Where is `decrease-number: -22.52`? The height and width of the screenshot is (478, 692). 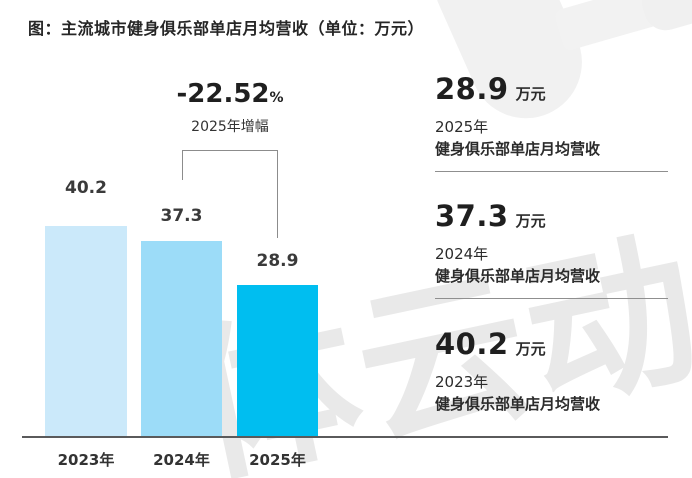
decrease-number: -22.52 is located at coordinates (223, 94).